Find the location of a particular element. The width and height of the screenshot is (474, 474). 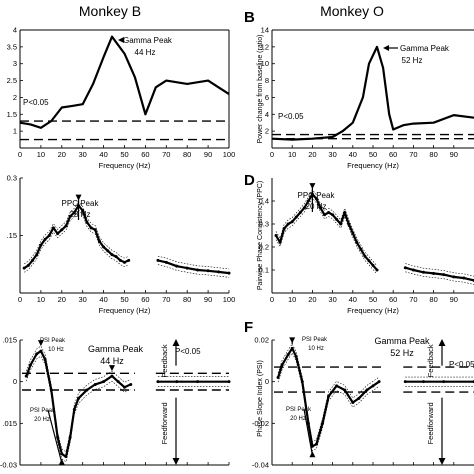

y-tick-label: 0.02 is located at coordinates (261, 340).